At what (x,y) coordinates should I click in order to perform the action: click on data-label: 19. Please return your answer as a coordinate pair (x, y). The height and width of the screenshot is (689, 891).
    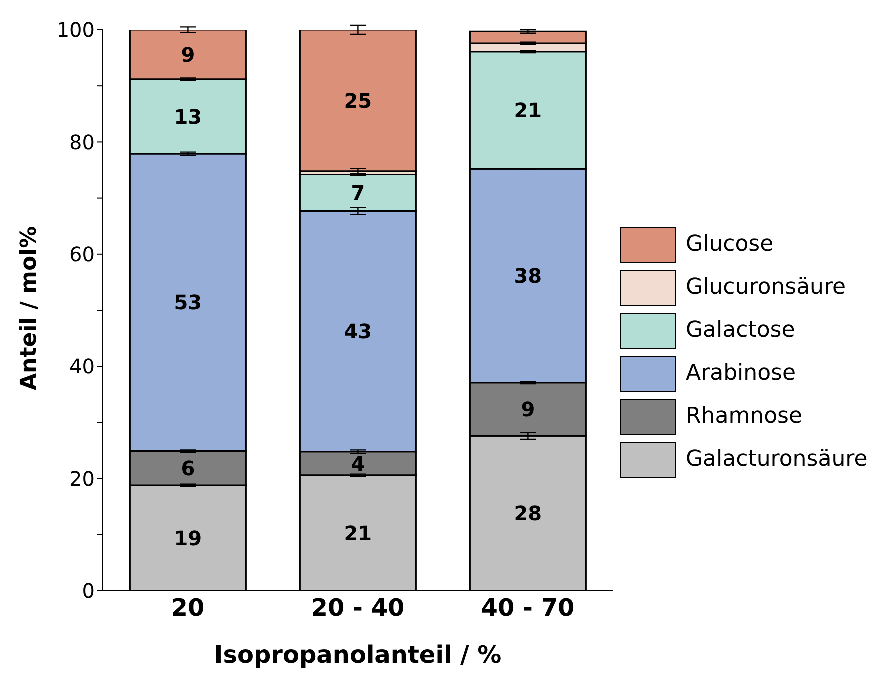
    Looking at the image, I should click on (188, 538).